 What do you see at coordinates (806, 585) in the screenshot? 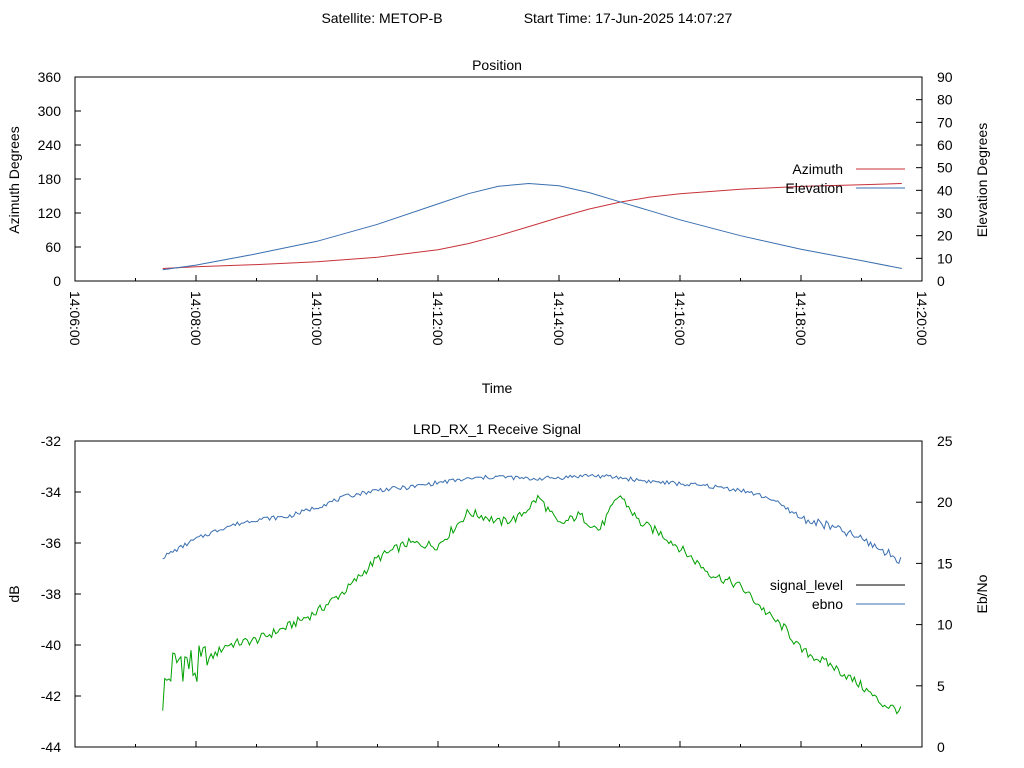
I see `legend-signal-level-label: signal_level` at bounding box center [806, 585].